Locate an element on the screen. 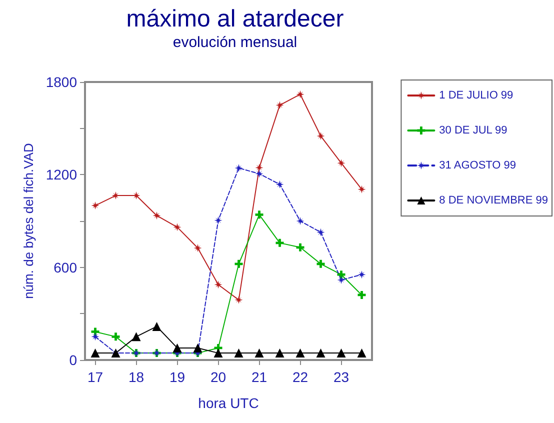 The height and width of the screenshot is (423, 554). y-tick-label: 1800 is located at coordinates (62, 82).